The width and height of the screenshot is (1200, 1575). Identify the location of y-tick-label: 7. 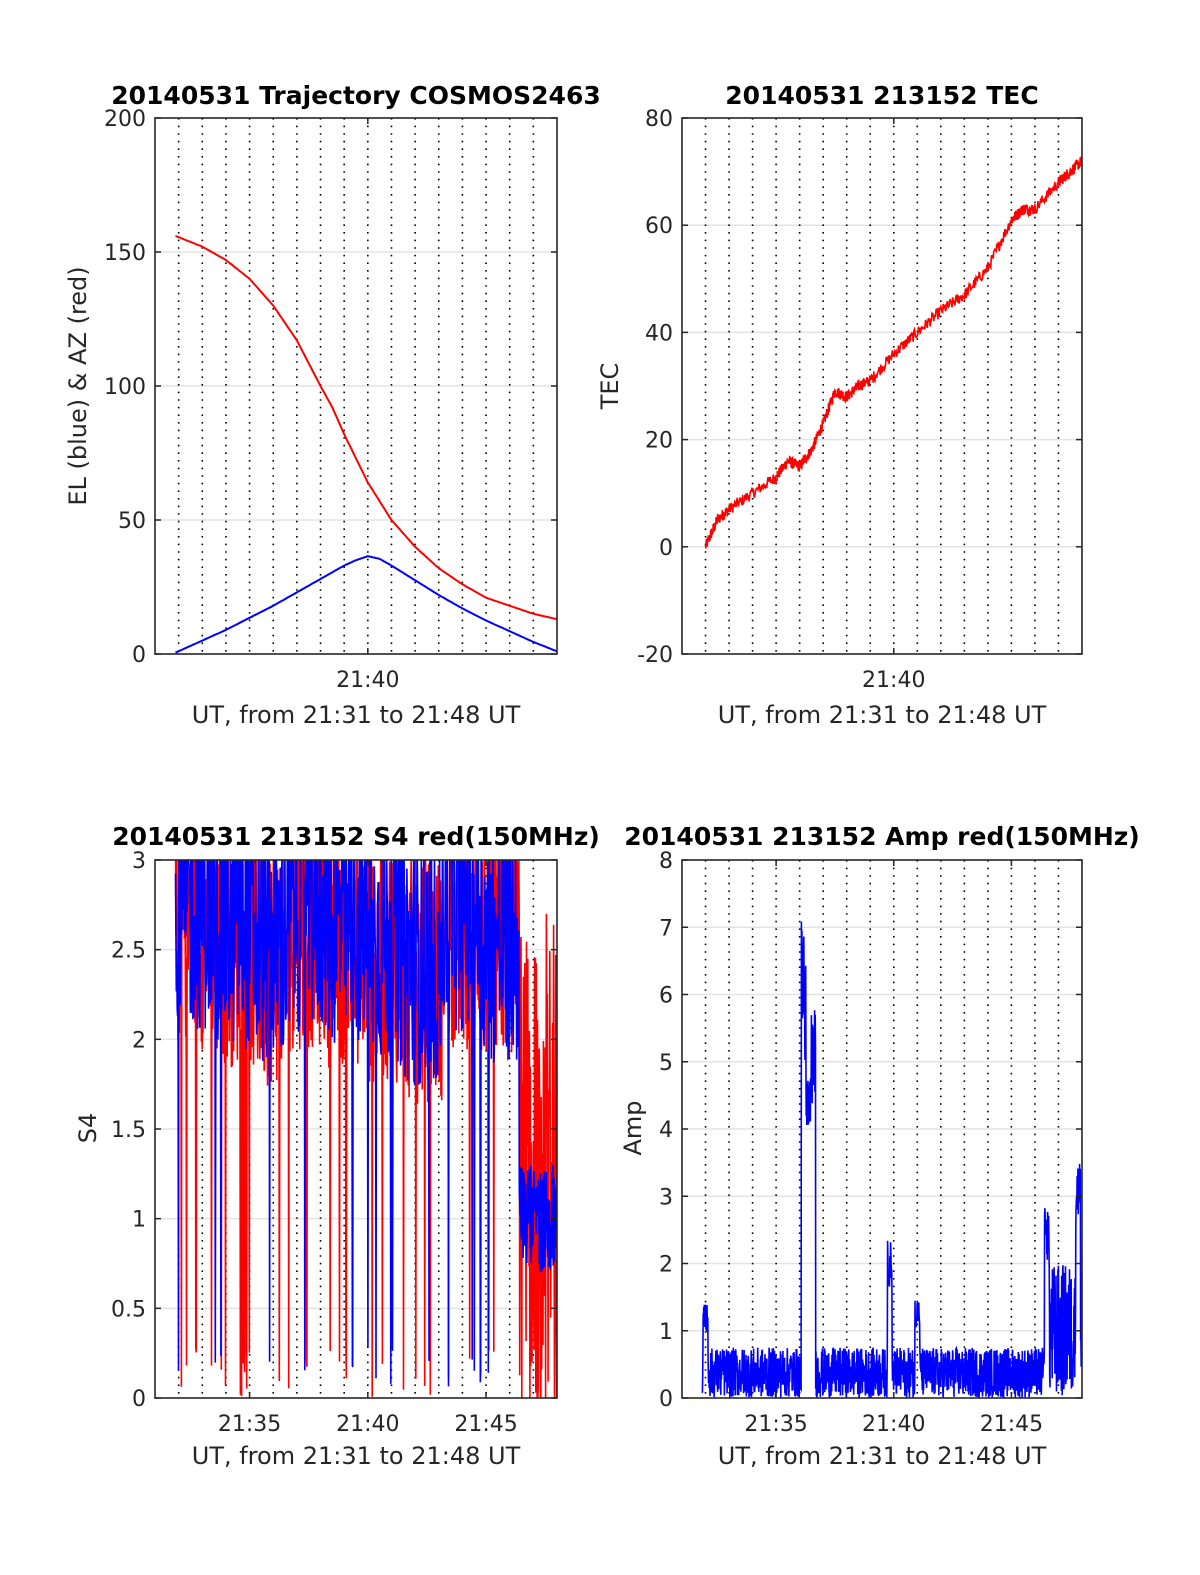
(666, 928).